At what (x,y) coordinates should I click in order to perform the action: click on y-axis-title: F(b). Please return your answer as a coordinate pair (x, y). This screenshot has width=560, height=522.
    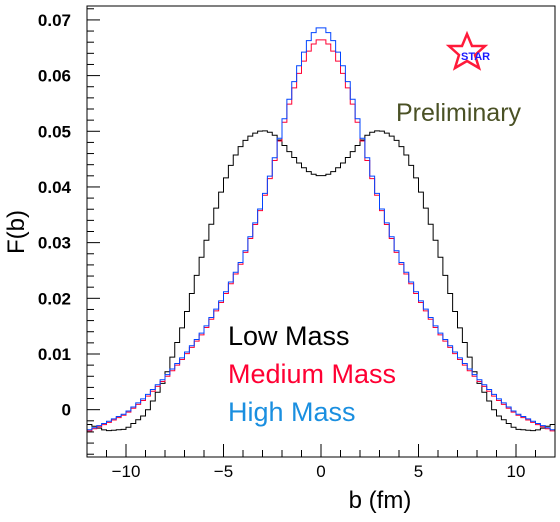
    Looking at the image, I should click on (16, 232).